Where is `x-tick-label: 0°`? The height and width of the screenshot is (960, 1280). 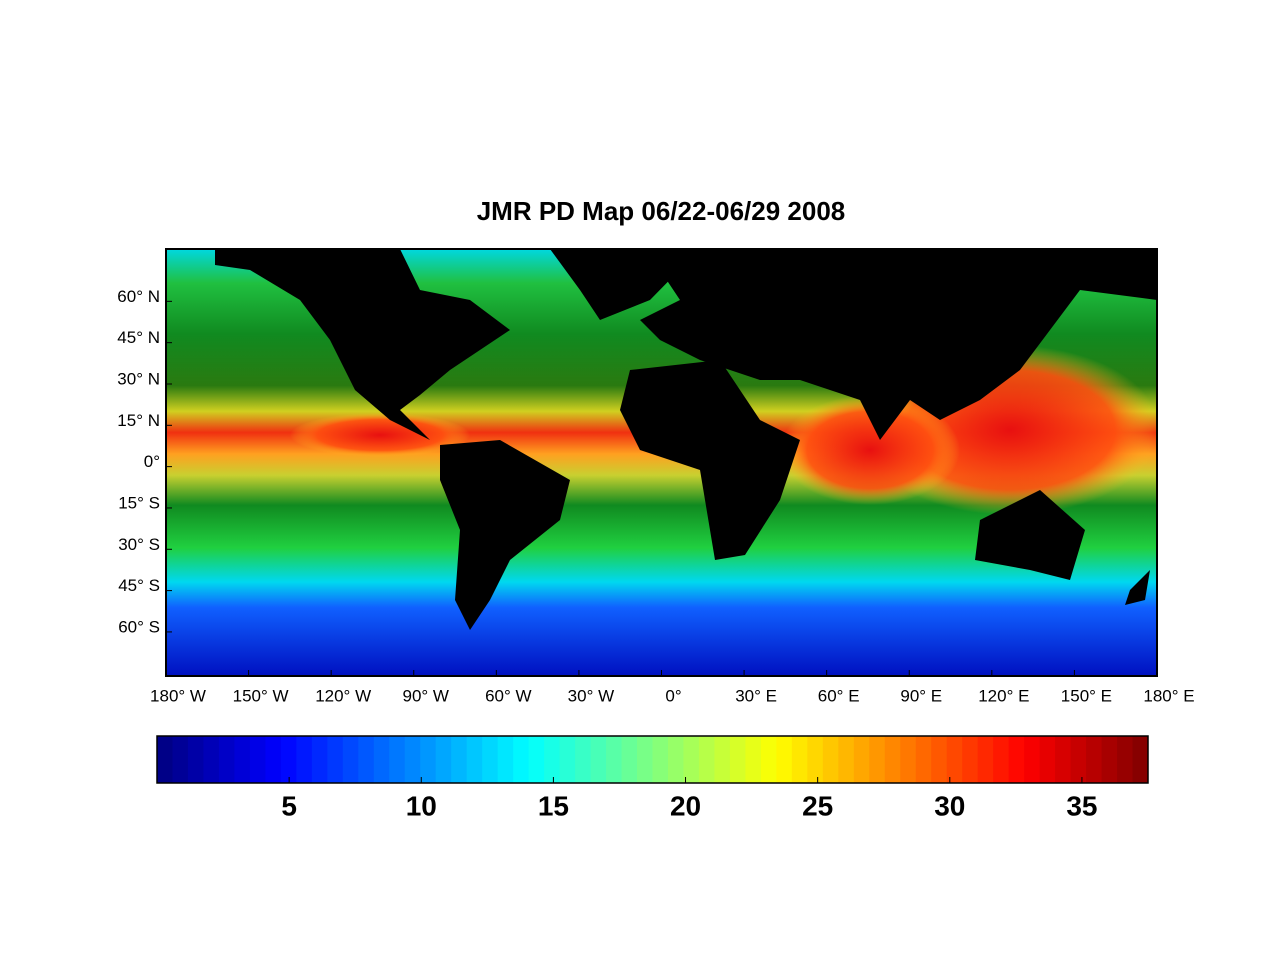
x-tick-label: 0° is located at coordinates (673, 695).